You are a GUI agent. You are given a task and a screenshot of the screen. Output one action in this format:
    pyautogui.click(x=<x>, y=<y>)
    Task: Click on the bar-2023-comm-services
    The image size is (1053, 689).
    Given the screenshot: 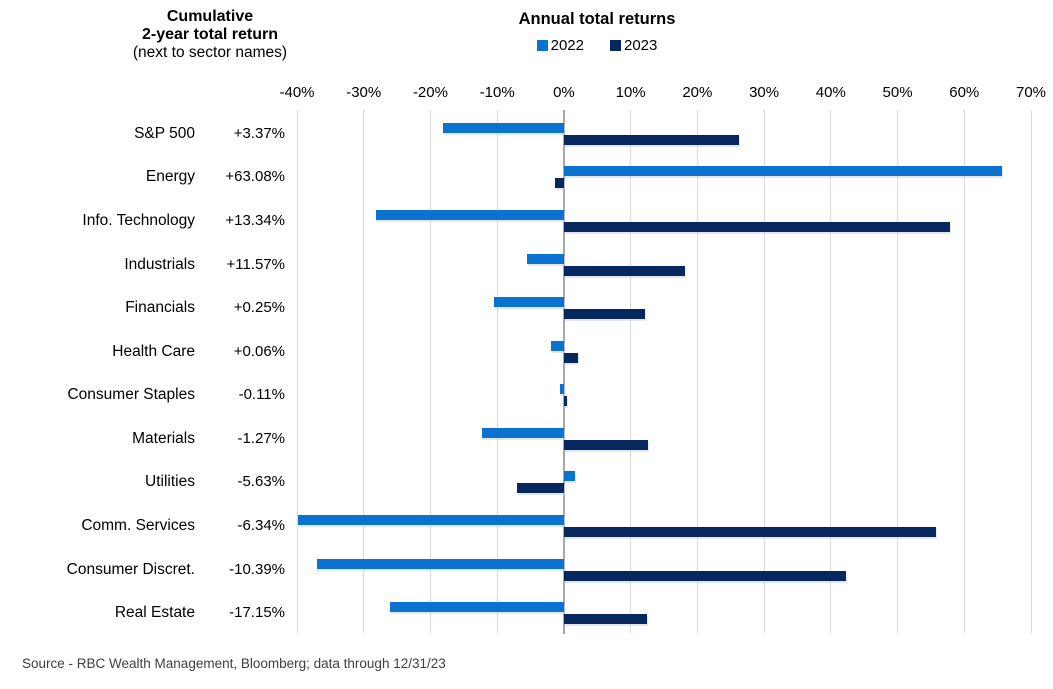 What is the action you would take?
    pyautogui.click(x=750, y=532)
    